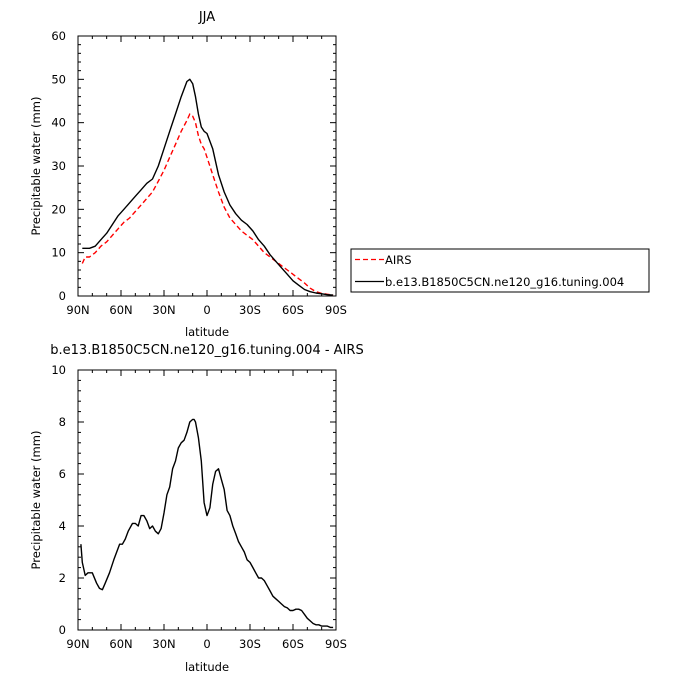 This screenshot has height=680, width=678. I want to click on y-tick-label: 50, so click(58, 79).